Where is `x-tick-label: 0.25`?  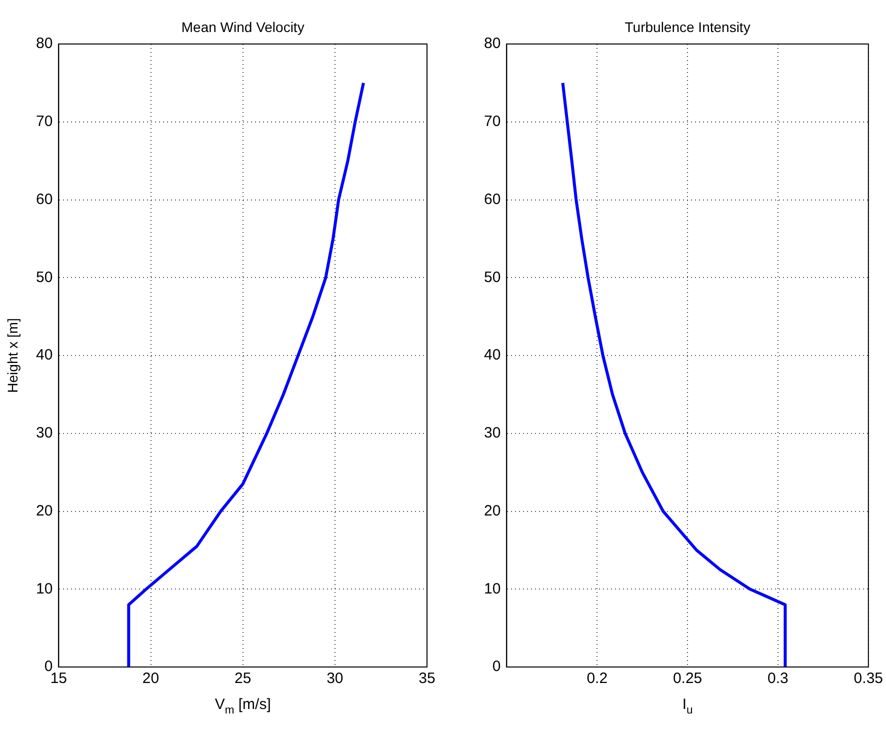
x-tick-label: 0.25 is located at coordinates (687, 679).